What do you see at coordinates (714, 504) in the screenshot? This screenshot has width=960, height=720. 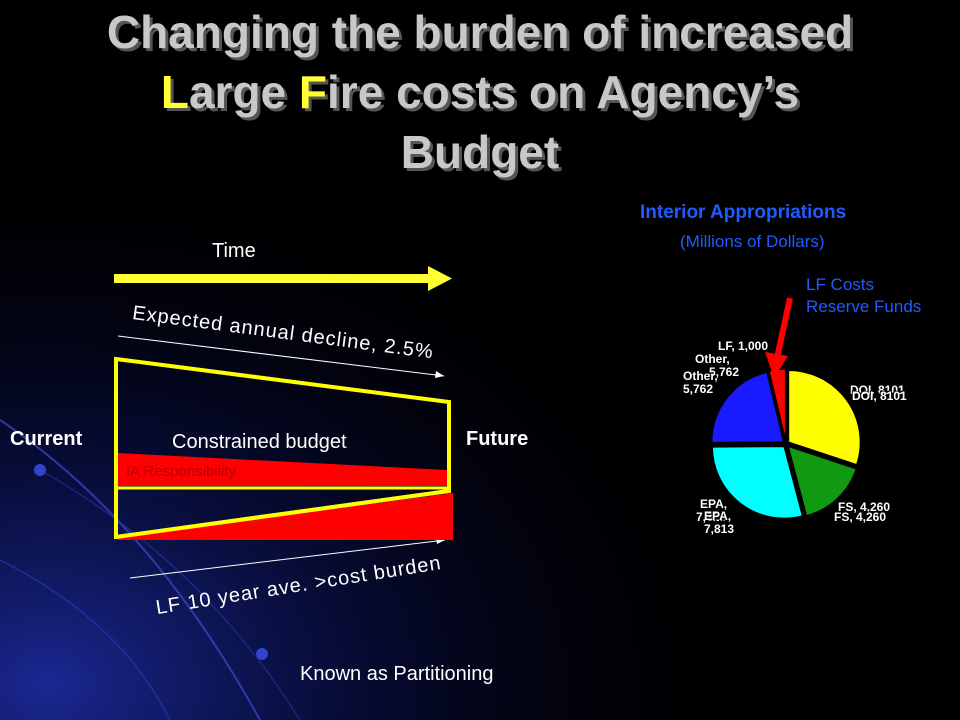 I see `pie-label-epa-name: EPA,` at bounding box center [714, 504].